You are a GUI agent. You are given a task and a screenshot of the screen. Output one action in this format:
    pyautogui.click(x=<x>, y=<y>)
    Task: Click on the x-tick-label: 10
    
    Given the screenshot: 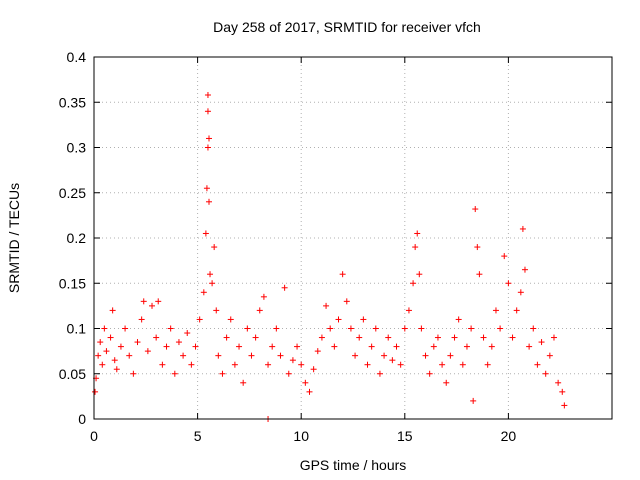 What is the action you would take?
    pyautogui.click(x=301, y=436)
    